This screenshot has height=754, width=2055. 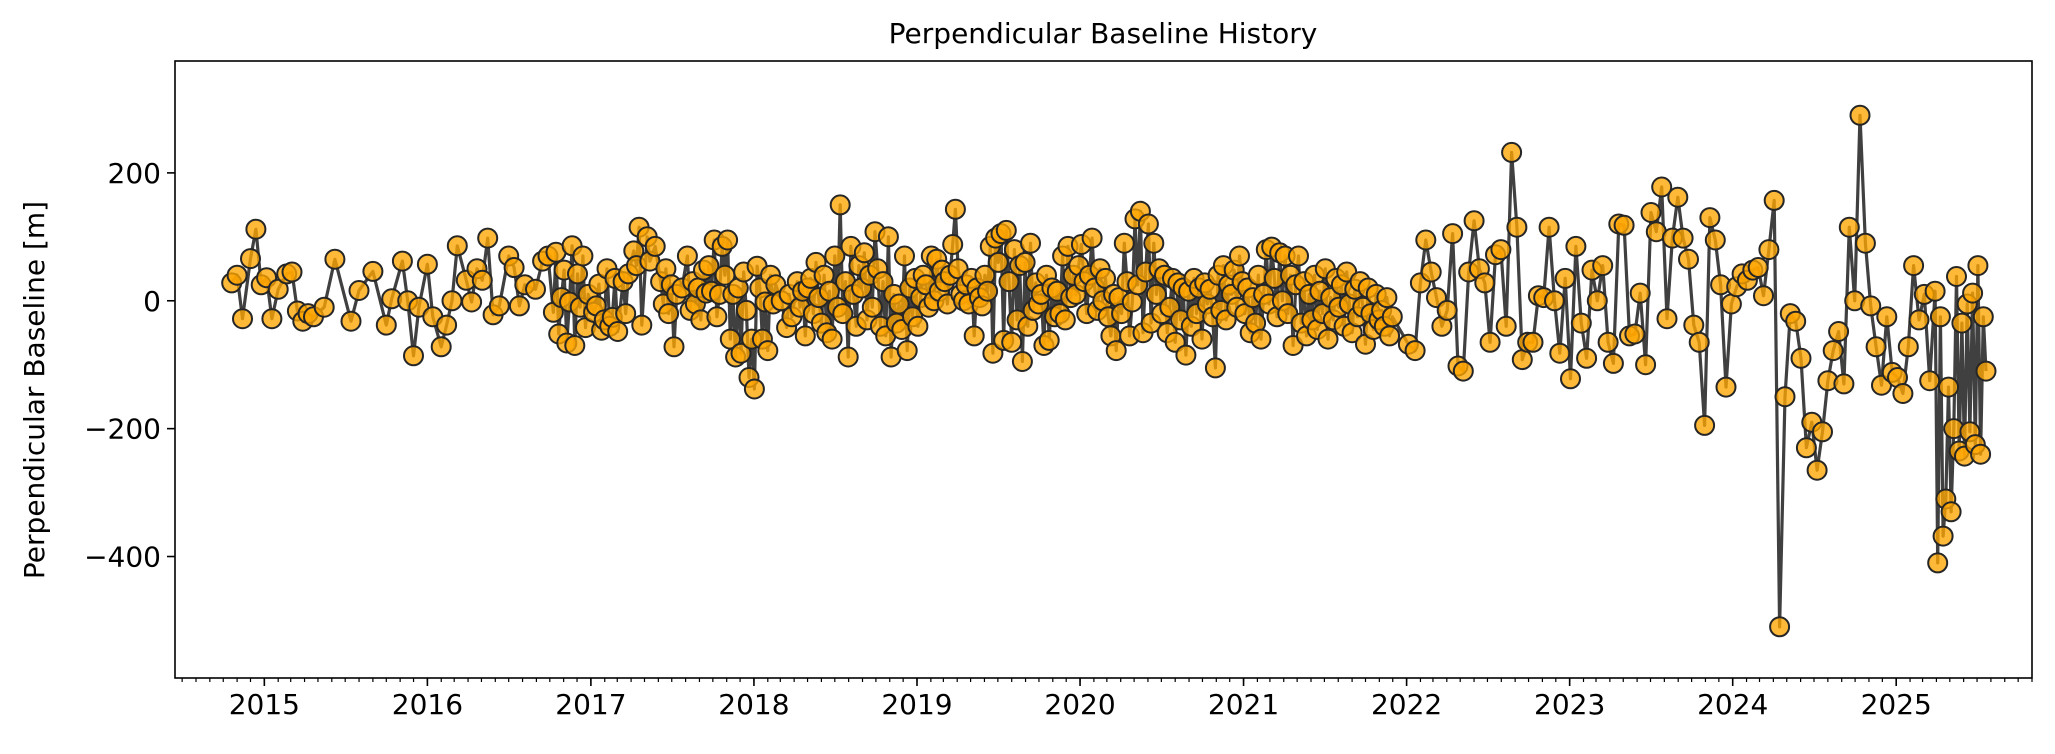 What do you see at coordinates (1243, 704) in the screenshot?
I see `x-tick-label: 2021` at bounding box center [1243, 704].